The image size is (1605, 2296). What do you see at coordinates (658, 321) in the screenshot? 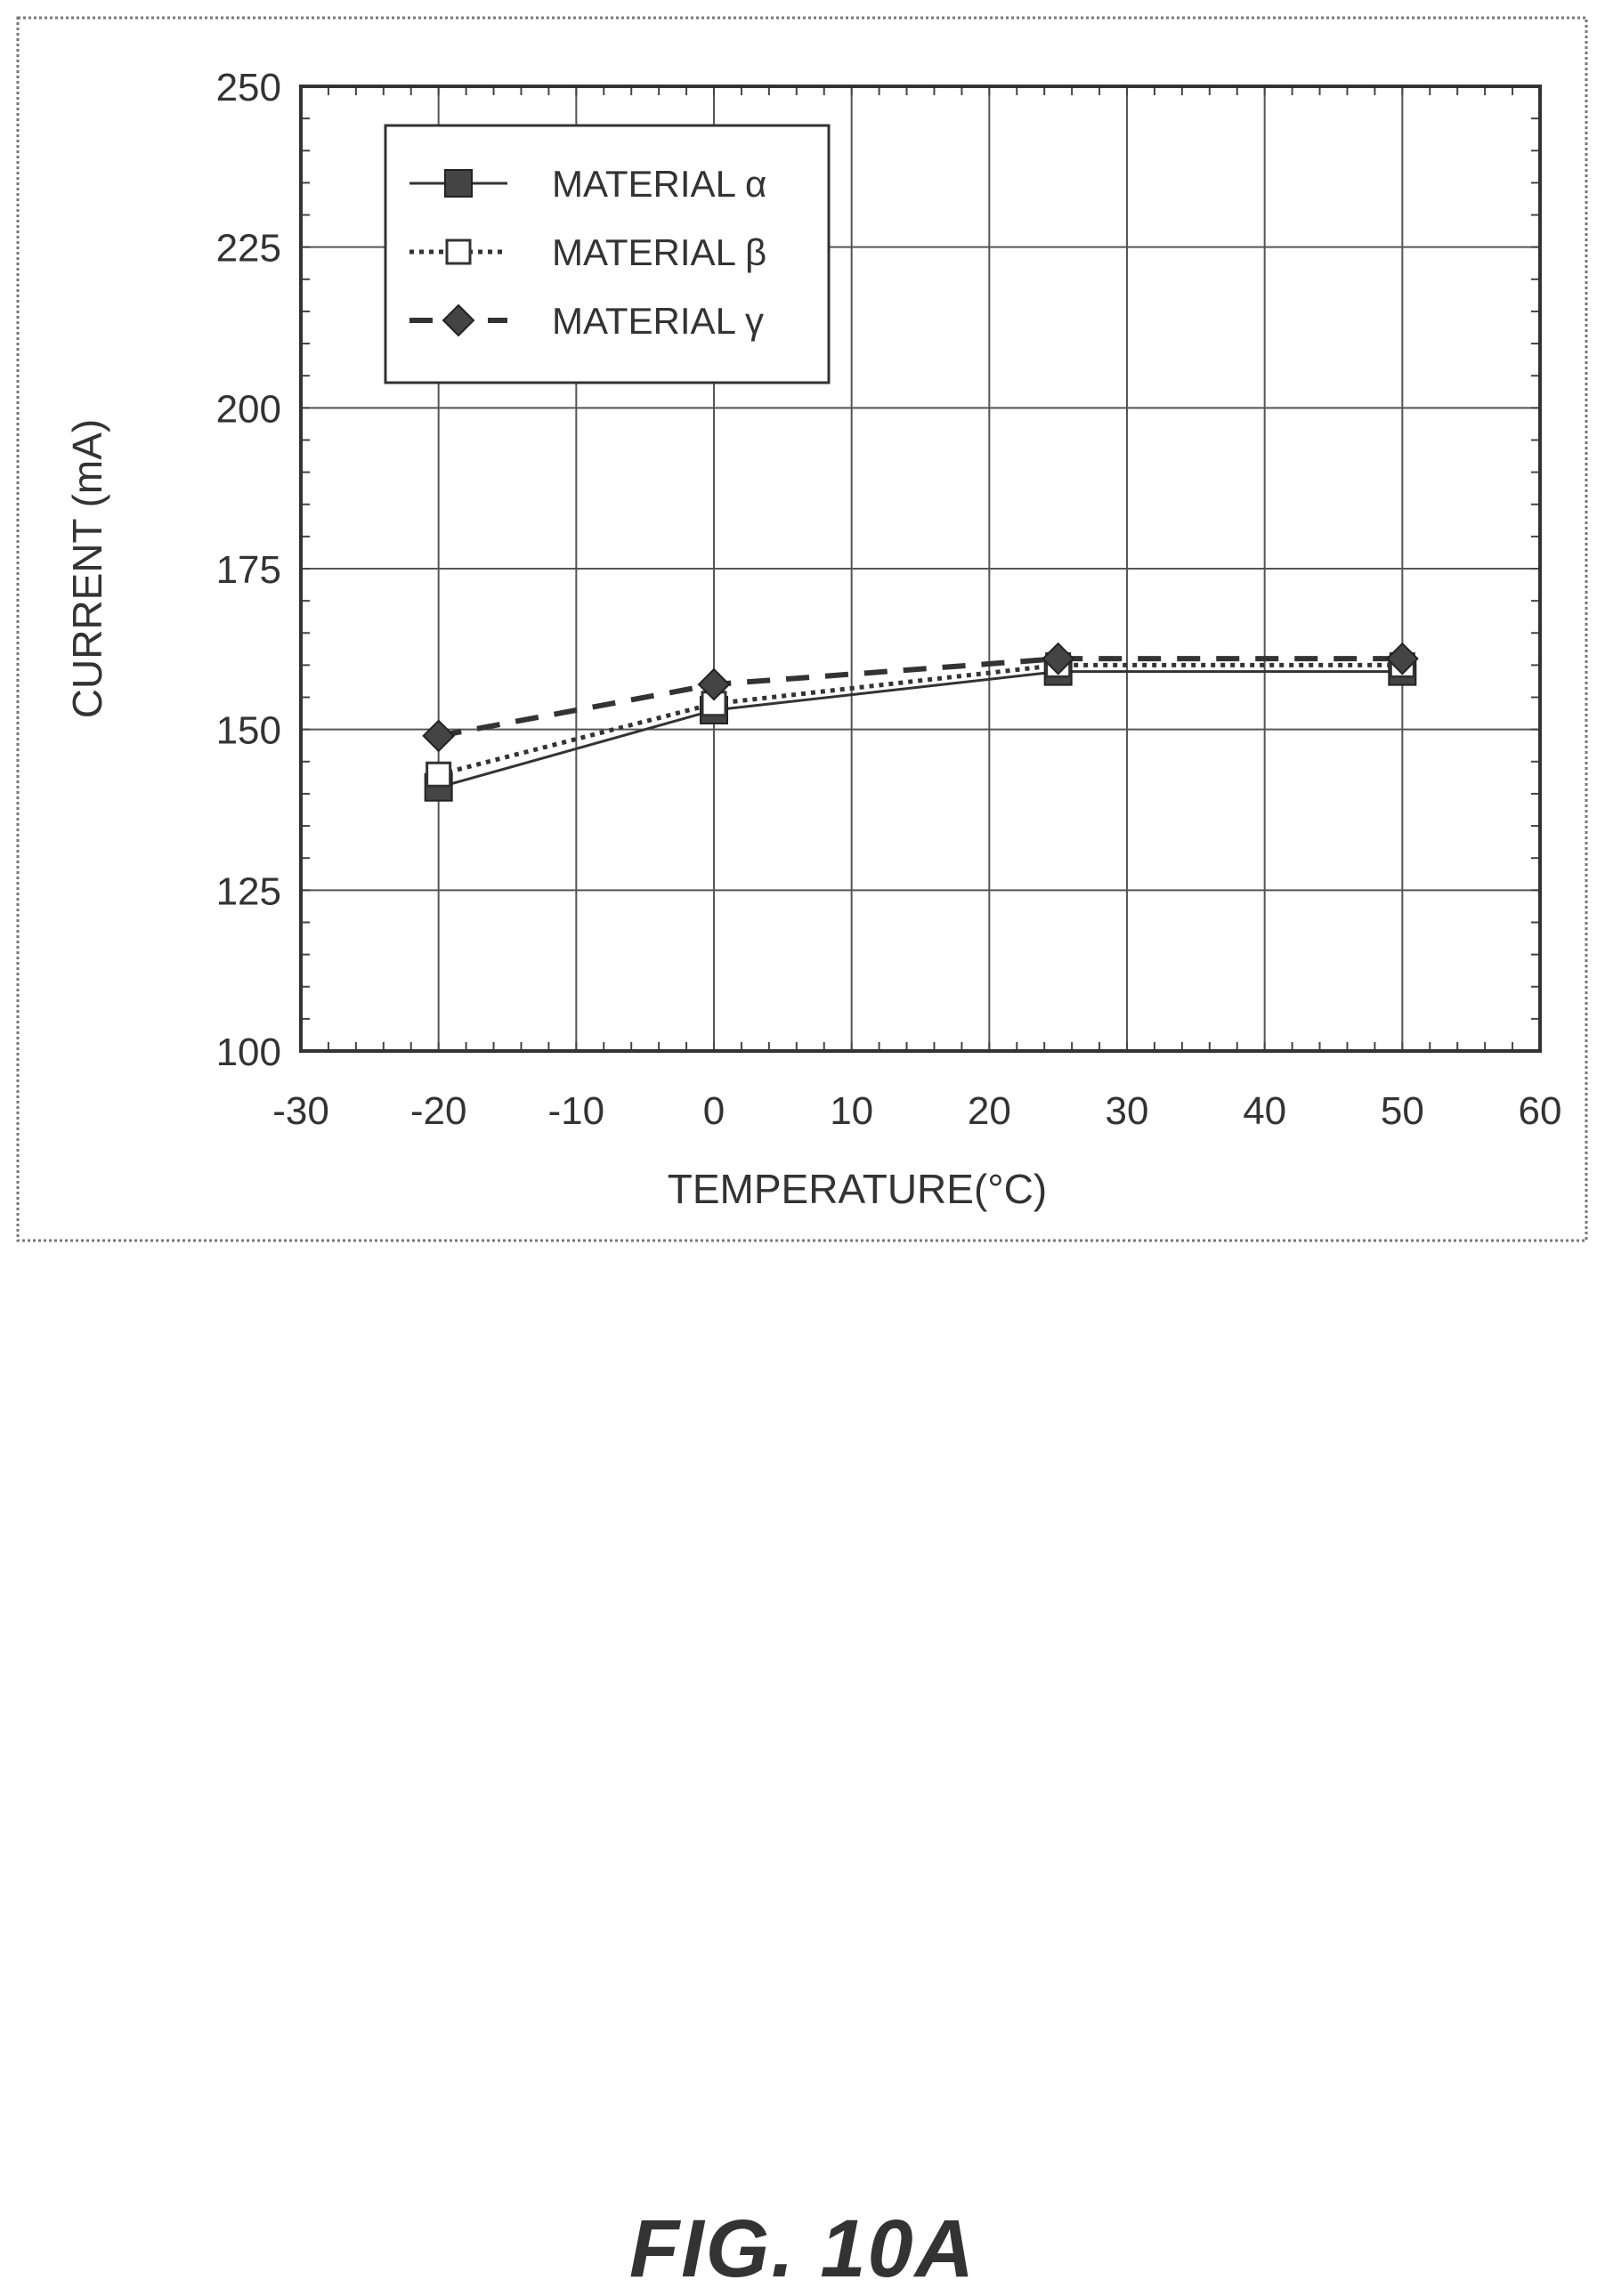
I see `legend-entry-label: MATERIAL γ` at bounding box center [658, 321].